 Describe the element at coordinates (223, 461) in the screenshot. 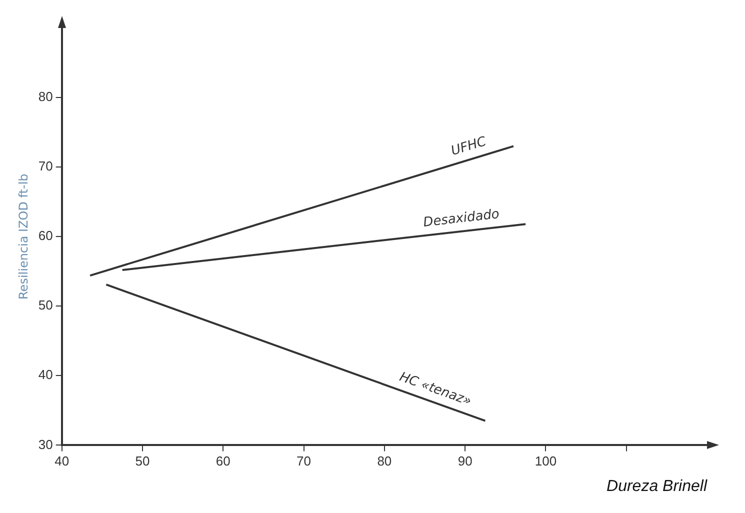

I see `x-tick-label: 60` at that location.